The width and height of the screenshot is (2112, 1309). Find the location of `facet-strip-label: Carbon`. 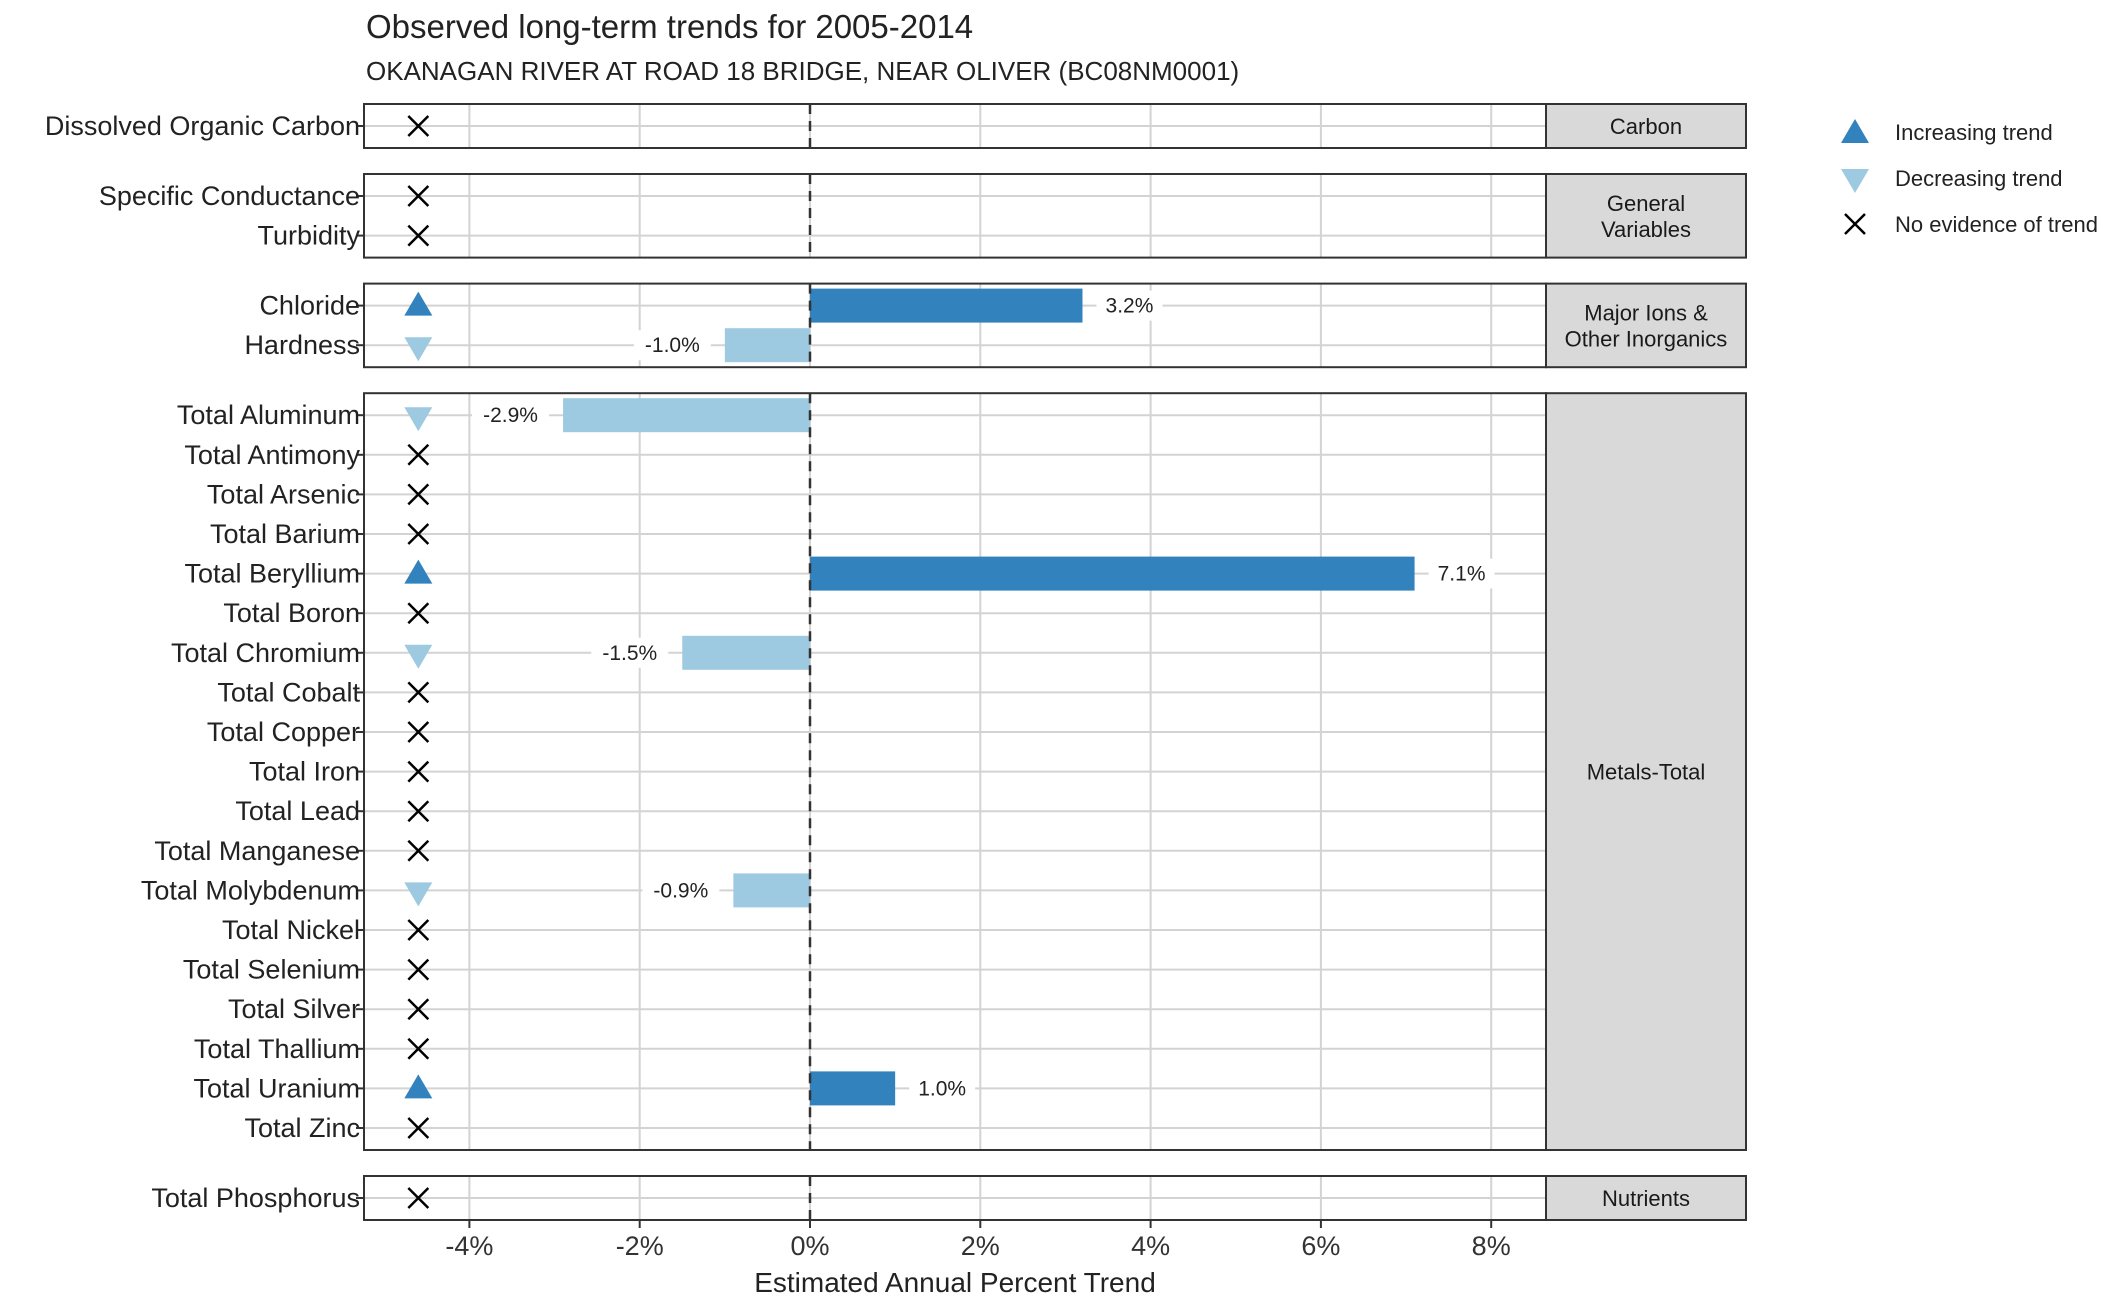

facet-strip-label: Carbon is located at coordinates (1646, 126).